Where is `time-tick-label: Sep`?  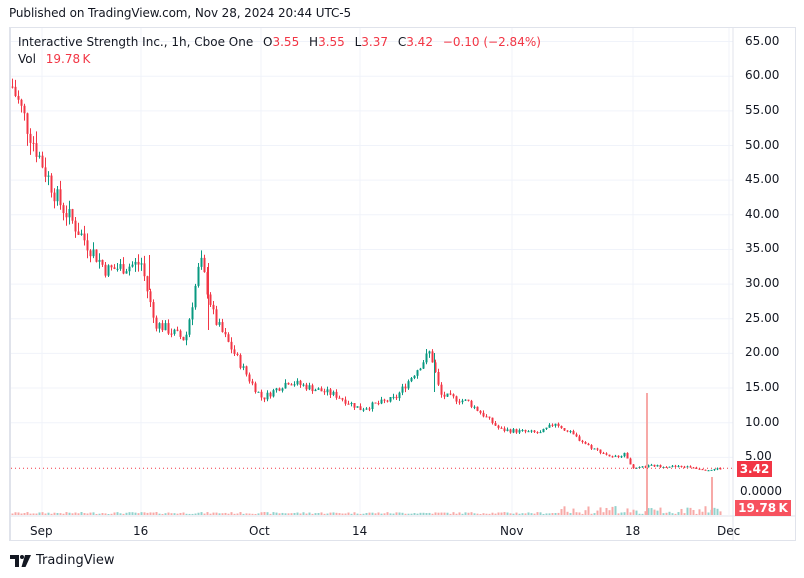
time-tick-label: Sep is located at coordinates (41, 531).